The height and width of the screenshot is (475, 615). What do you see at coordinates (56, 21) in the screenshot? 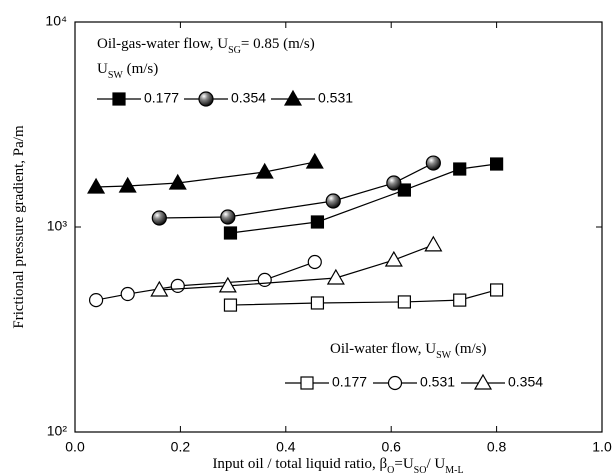
I see `y-tick-label: 10⁴` at bounding box center [56, 21].